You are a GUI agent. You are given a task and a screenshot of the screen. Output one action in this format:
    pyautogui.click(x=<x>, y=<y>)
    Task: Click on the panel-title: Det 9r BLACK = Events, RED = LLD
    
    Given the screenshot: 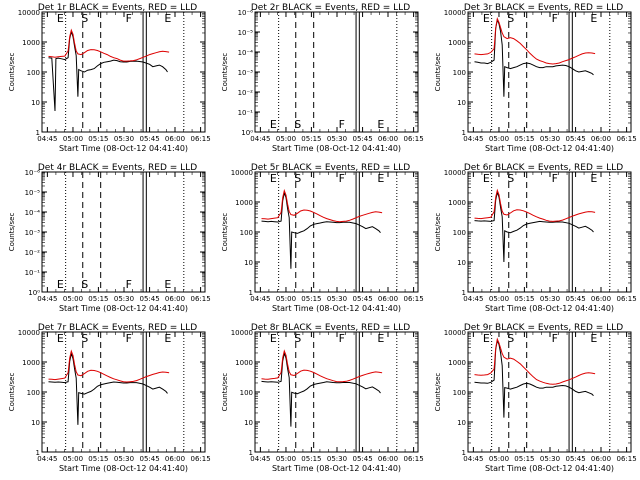 What is the action you would take?
    pyautogui.click(x=543, y=328)
    